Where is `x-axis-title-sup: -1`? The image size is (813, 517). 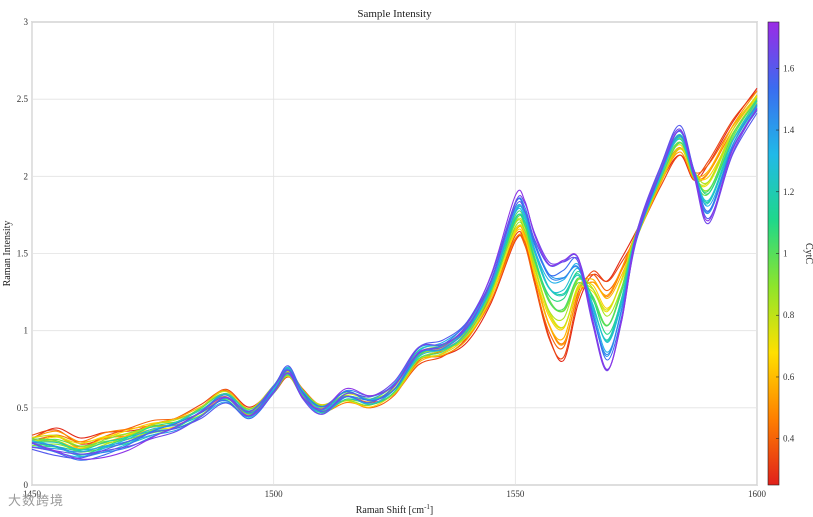
x-axis-title-sup: -1 is located at coordinates (427, 507).